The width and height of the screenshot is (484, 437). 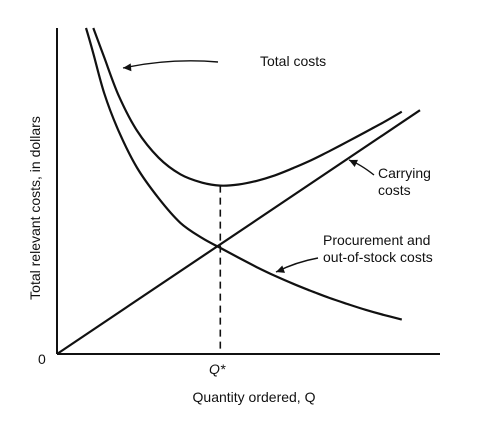 I want to click on leader-total-costs, so click(x=170, y=64).